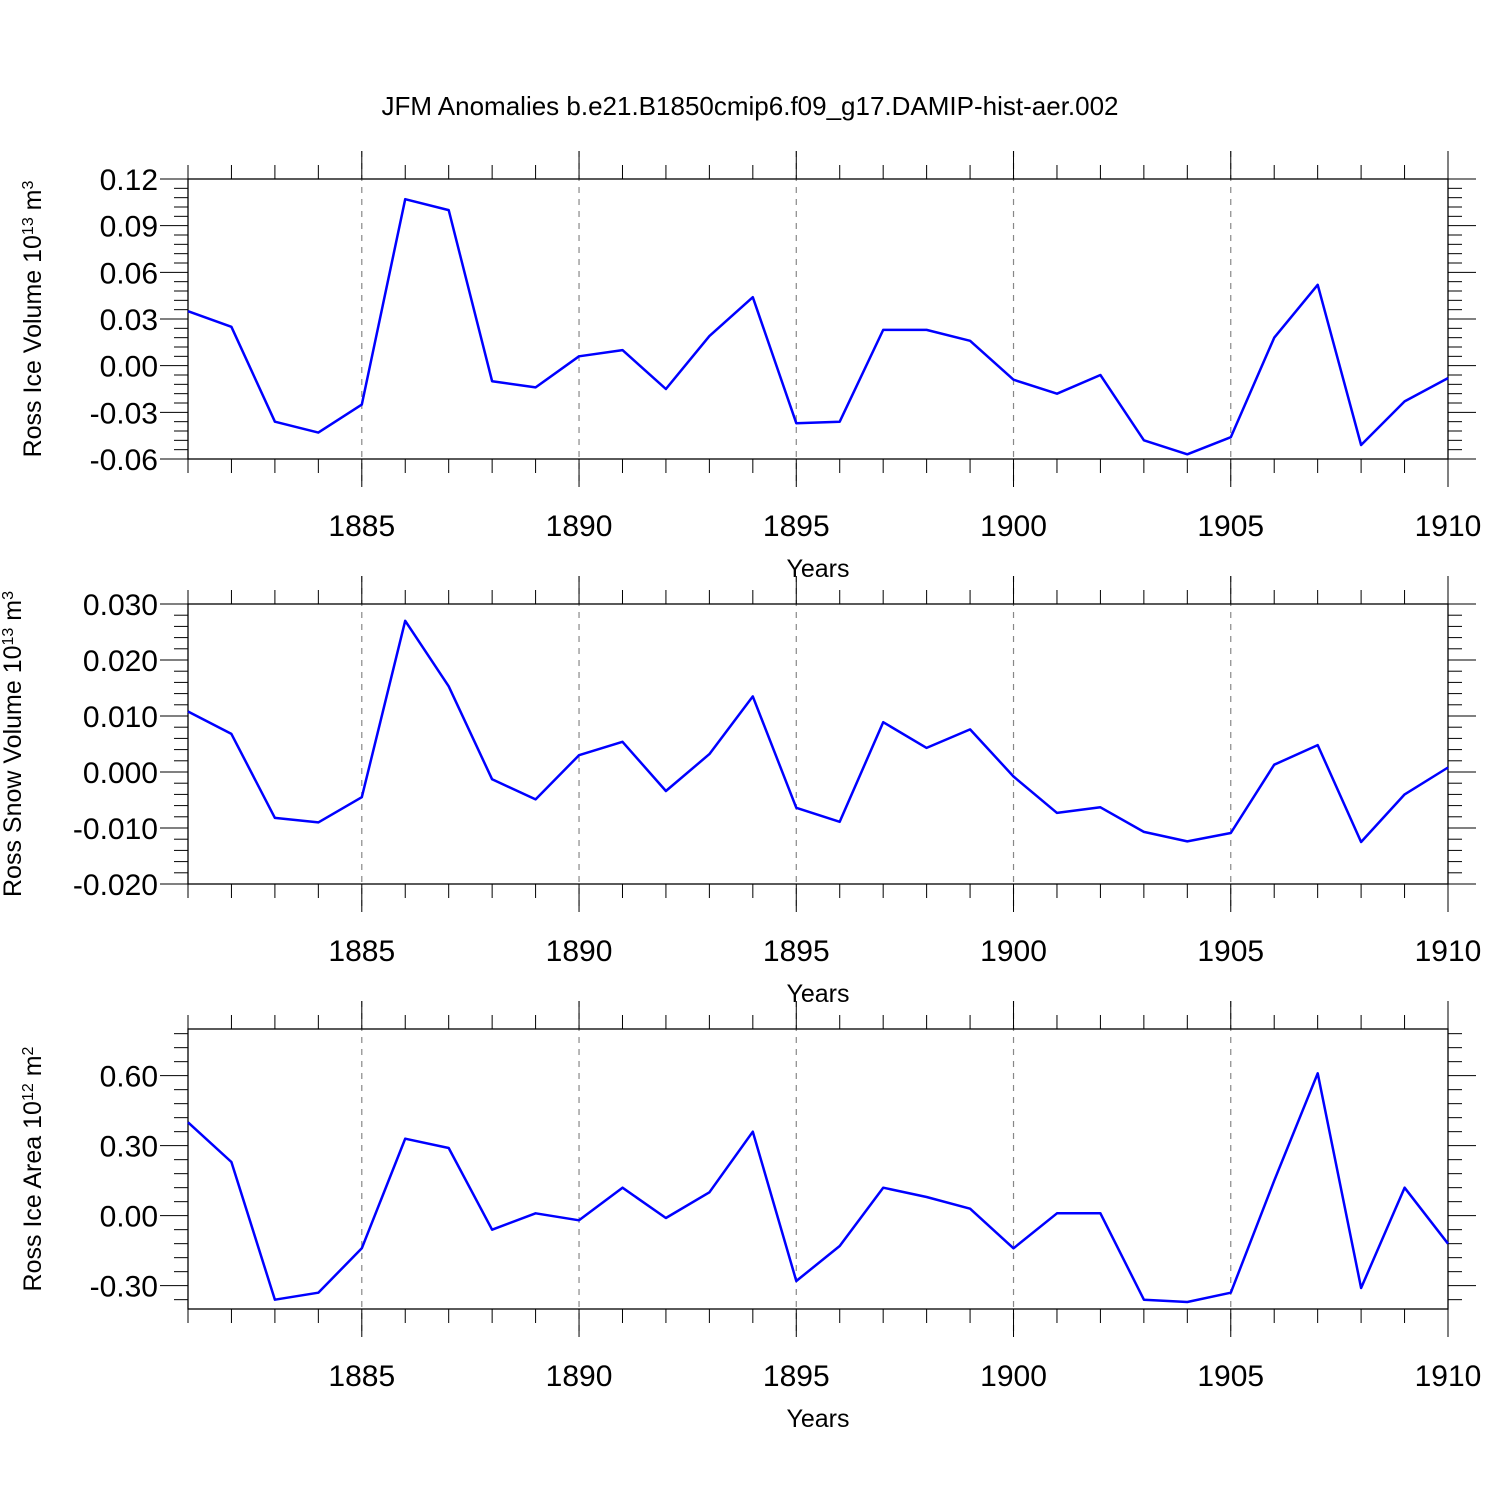  I want to click on y-axis-title-text: Ross Ice Area 10, so click(33, 1196).